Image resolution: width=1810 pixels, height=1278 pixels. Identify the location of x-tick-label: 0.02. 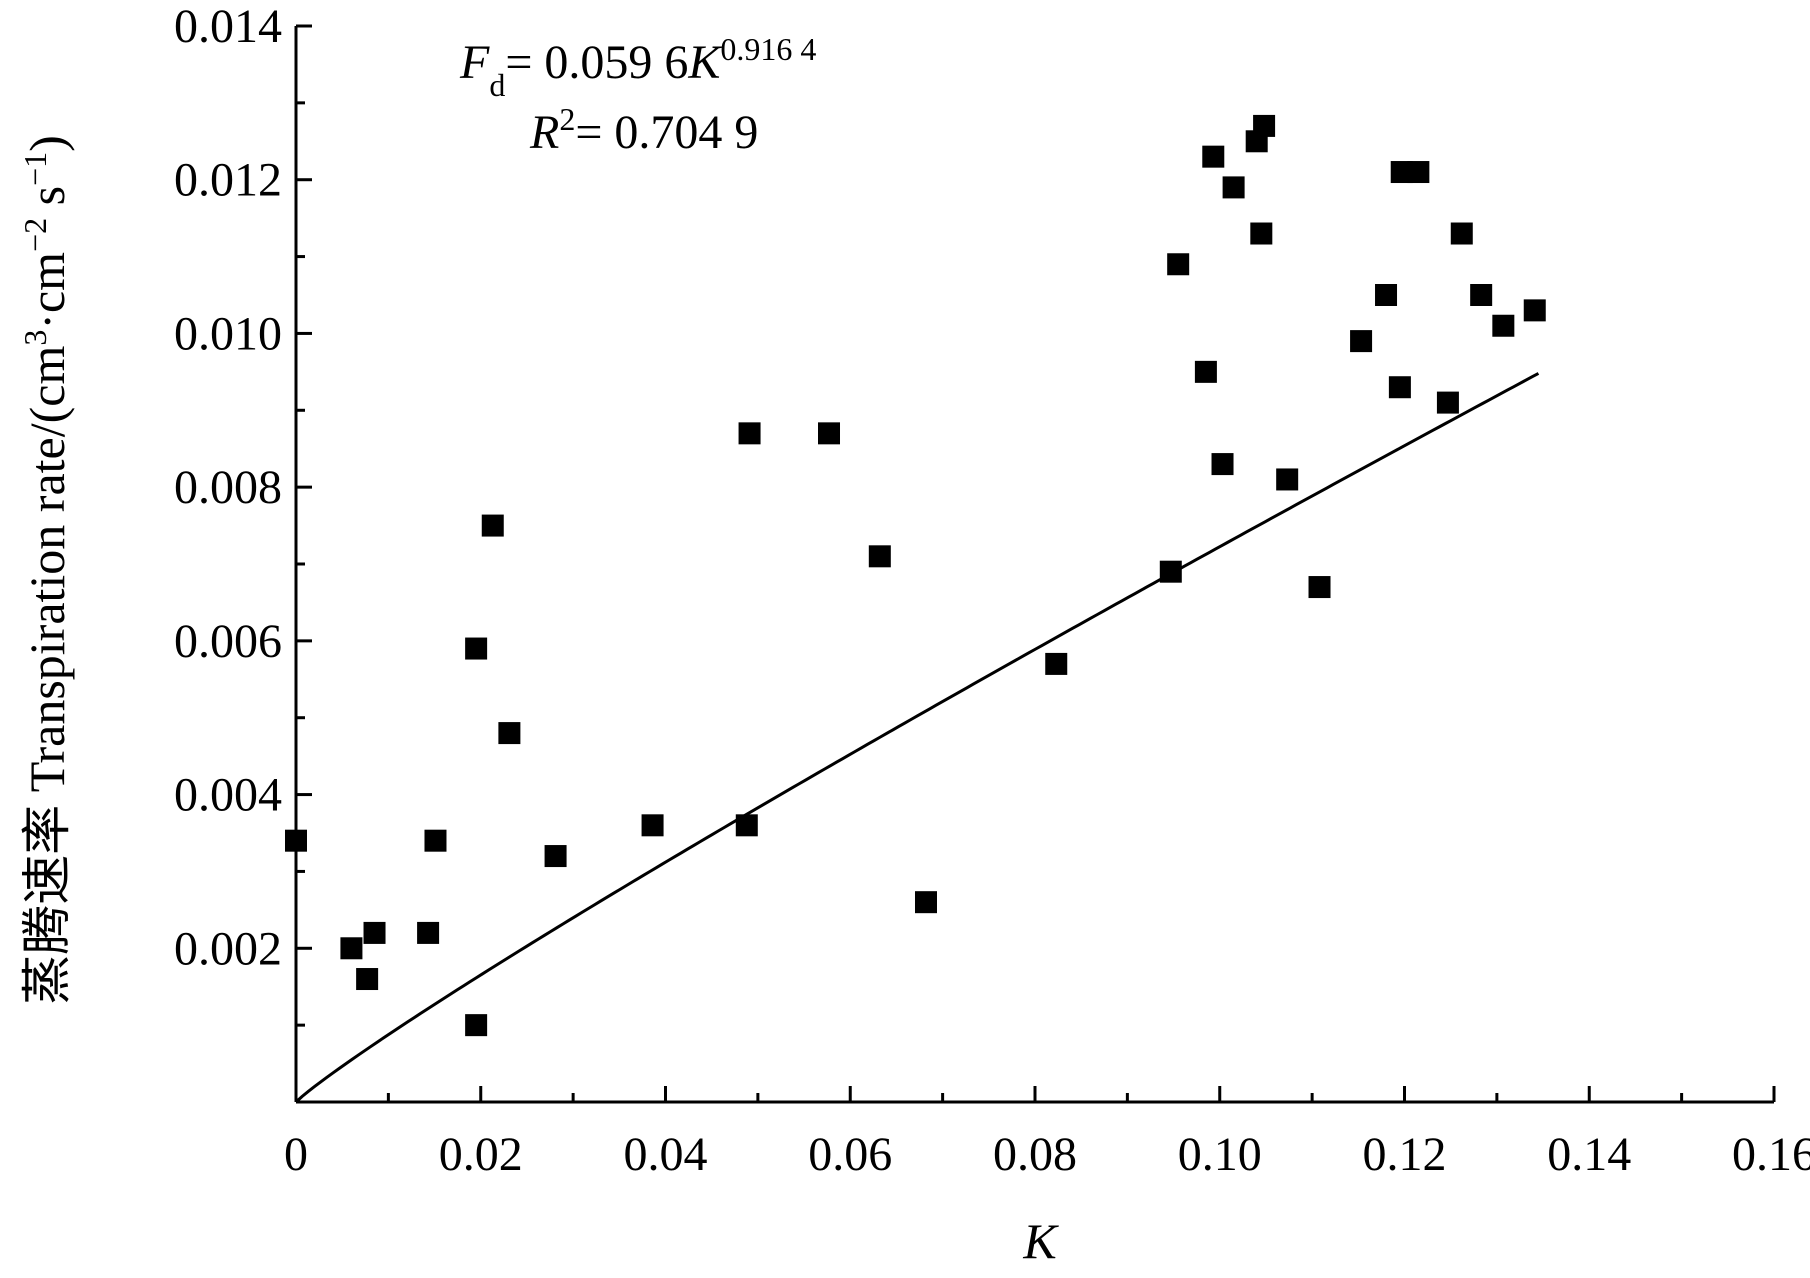
(481, 1154).